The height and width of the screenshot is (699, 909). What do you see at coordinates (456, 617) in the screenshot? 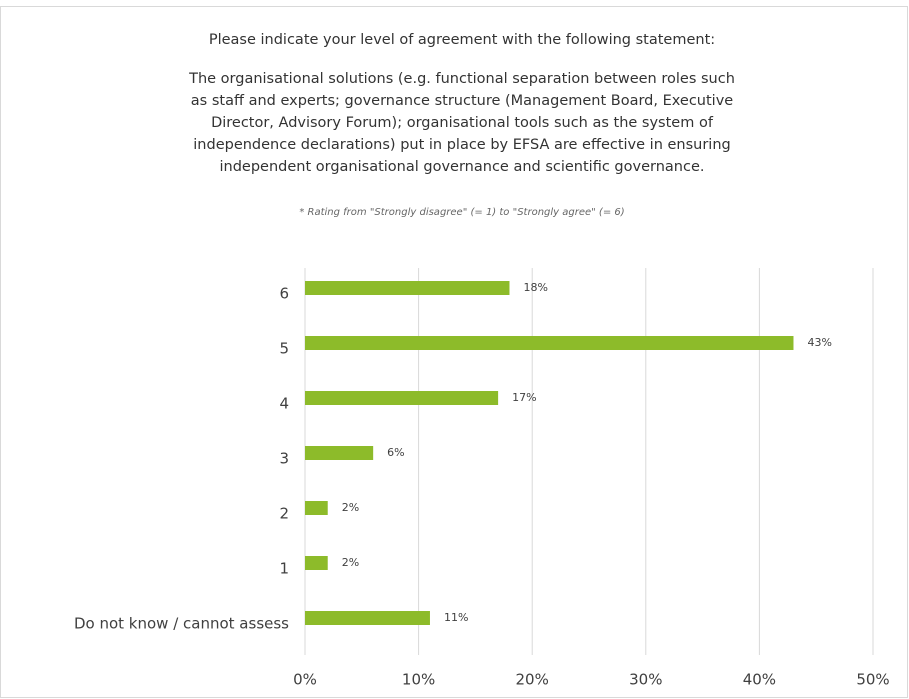
I see `value-label: 11%` at bounding box center [456, 617].